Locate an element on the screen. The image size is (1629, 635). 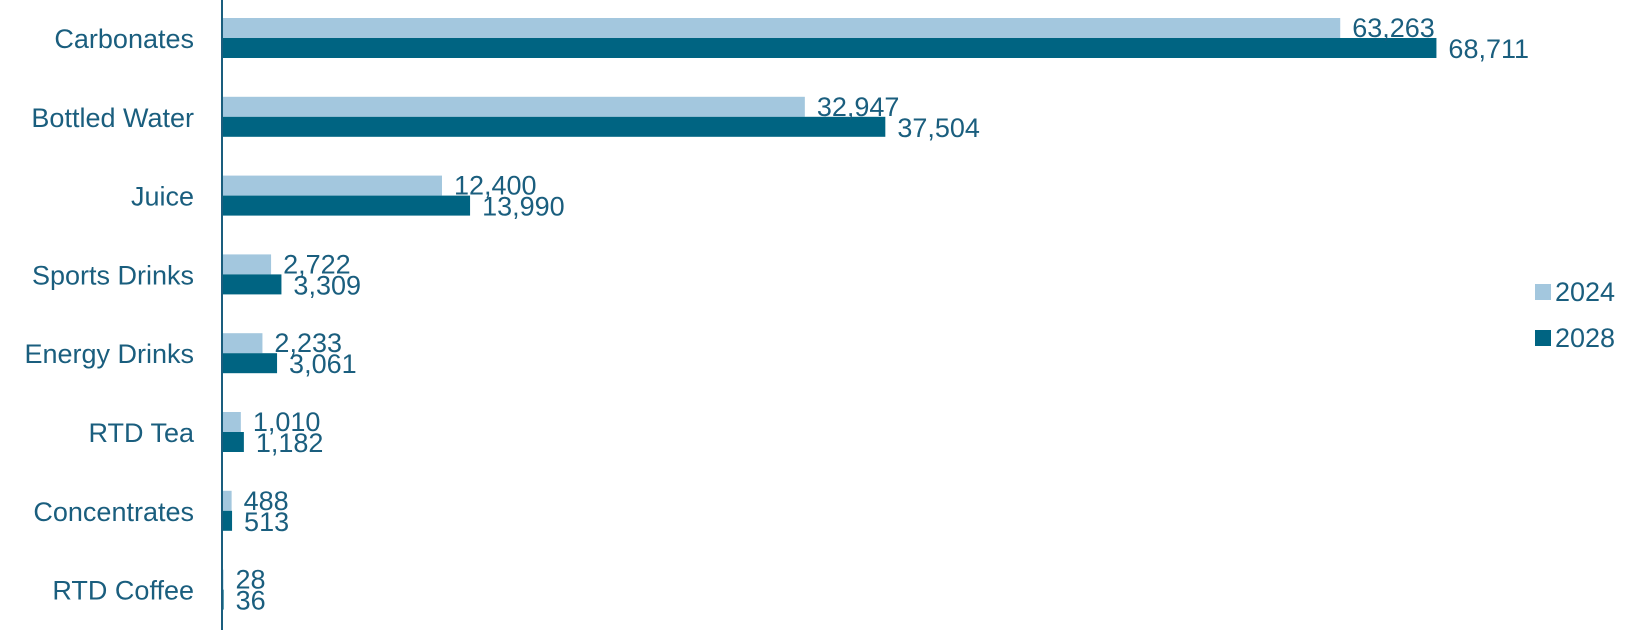
bar-2024-carbonates is located at coordinates (781, 28).